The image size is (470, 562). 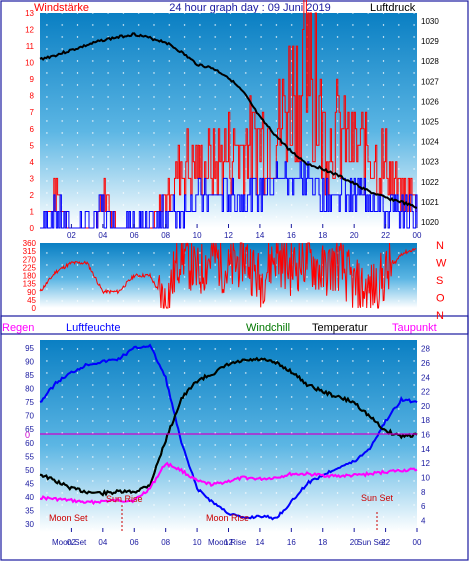 What do you see at coordinates (29, 13) in the screenshot?
I see `wind-tick-label: 13` at bounding box center [29, 13].